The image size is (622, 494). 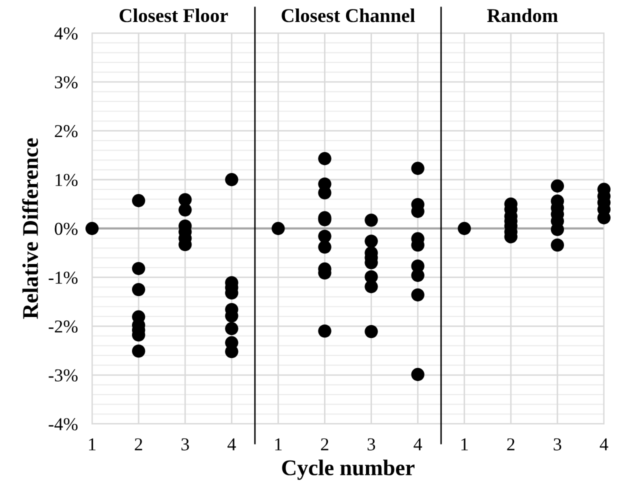 What do you see at coordinates (63, 326) in the screenshot?
I see `y-tick-label: -2%` at bounding box center [63, 326].